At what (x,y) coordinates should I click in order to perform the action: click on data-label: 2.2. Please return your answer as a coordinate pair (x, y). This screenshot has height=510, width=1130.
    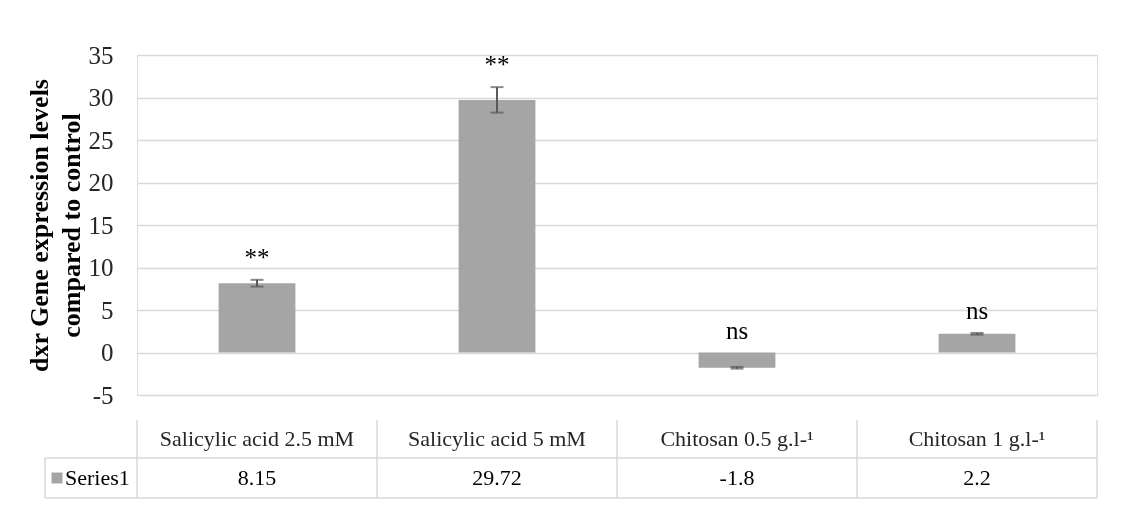
    Looking at the image, I should click on (977, 477).